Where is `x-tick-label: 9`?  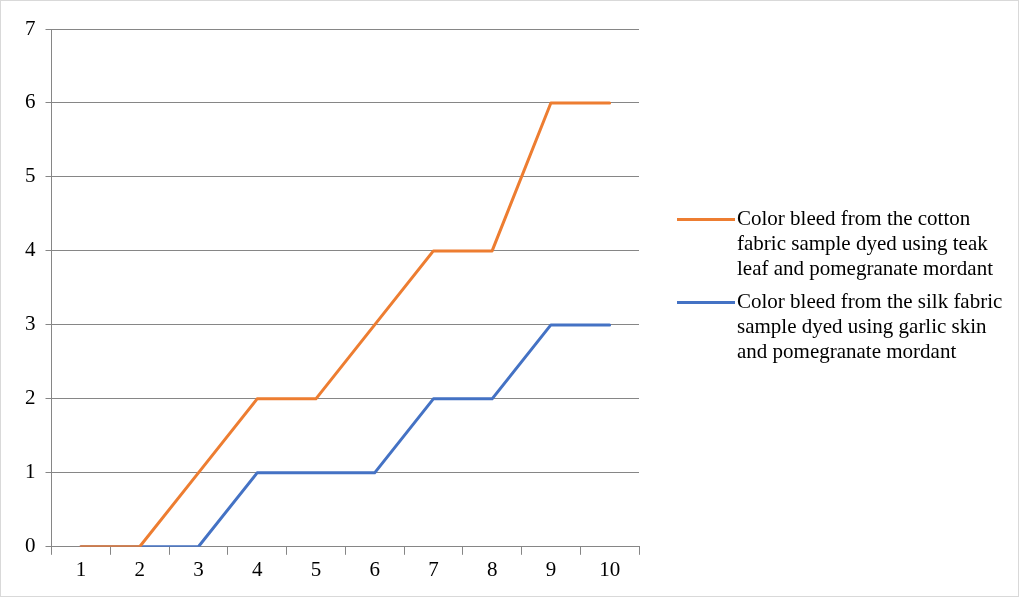
x-tick-label: 9 is located at coordinates (551, 568).